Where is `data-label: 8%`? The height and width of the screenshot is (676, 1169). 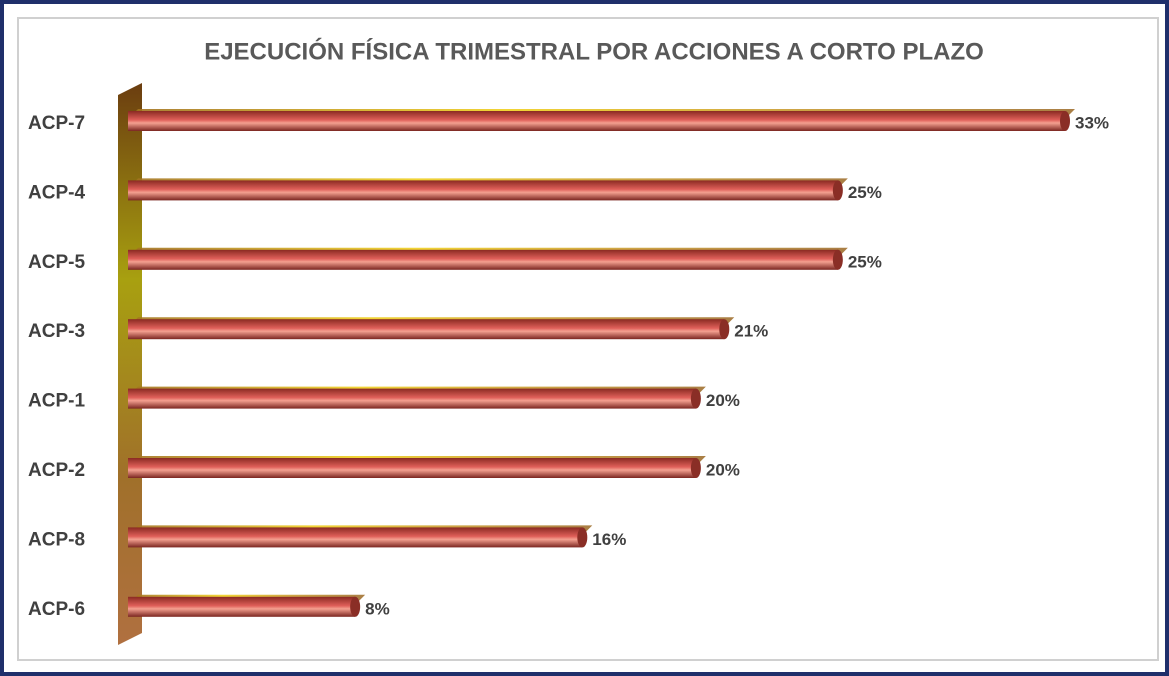
data-label: 8% is located at coordinates (377, 608).